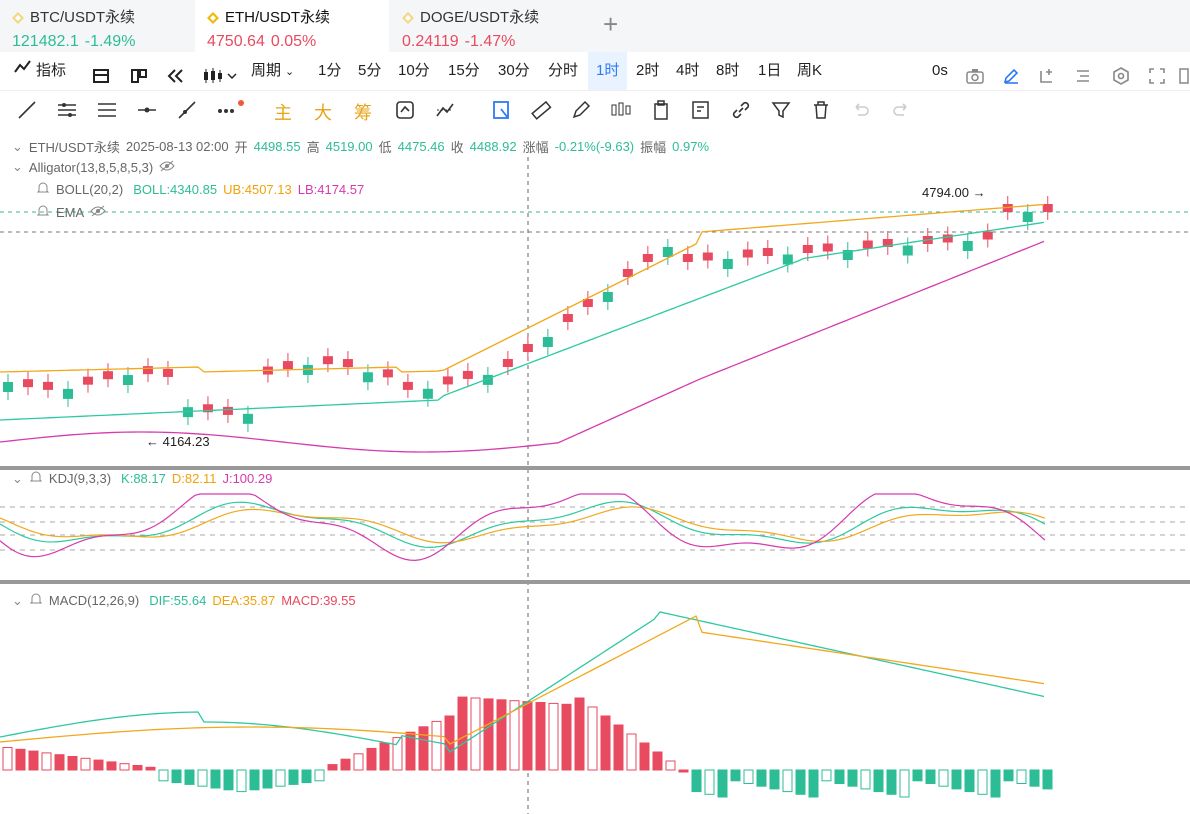 The width and height of the screenshot is (1190, 814). What do you see at coordinates (728, 70) in the screenshot?
I see `interval-9: 8时` at bounding box center [728, 70].